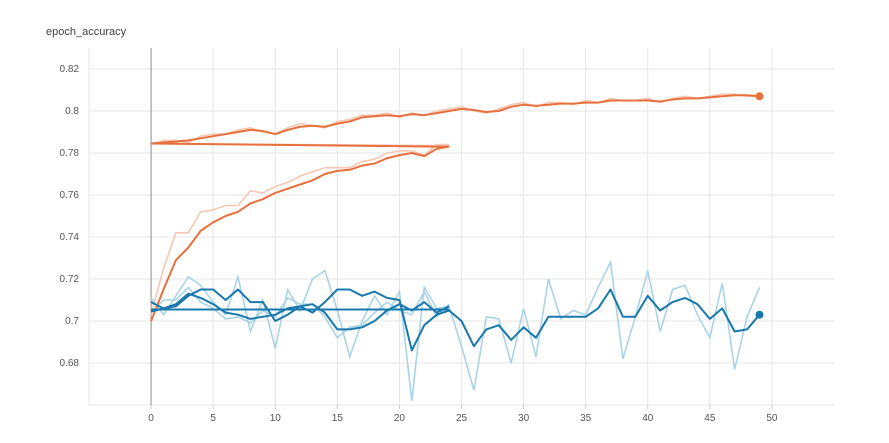 The height and width of the screenshot is (443, 889). Describe the element at coordinates (710, 418) in the screenshot. I see `x-tick-label: 45` at that location.